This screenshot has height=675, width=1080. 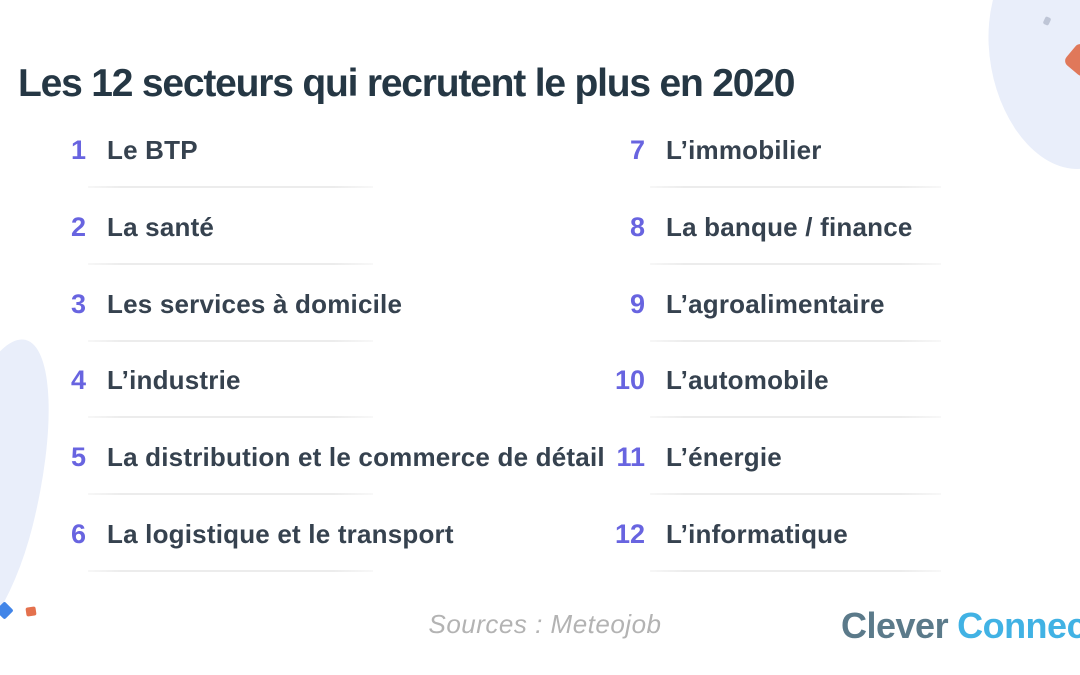 I want to click on item-number: 9, so click(x=637, y=303).